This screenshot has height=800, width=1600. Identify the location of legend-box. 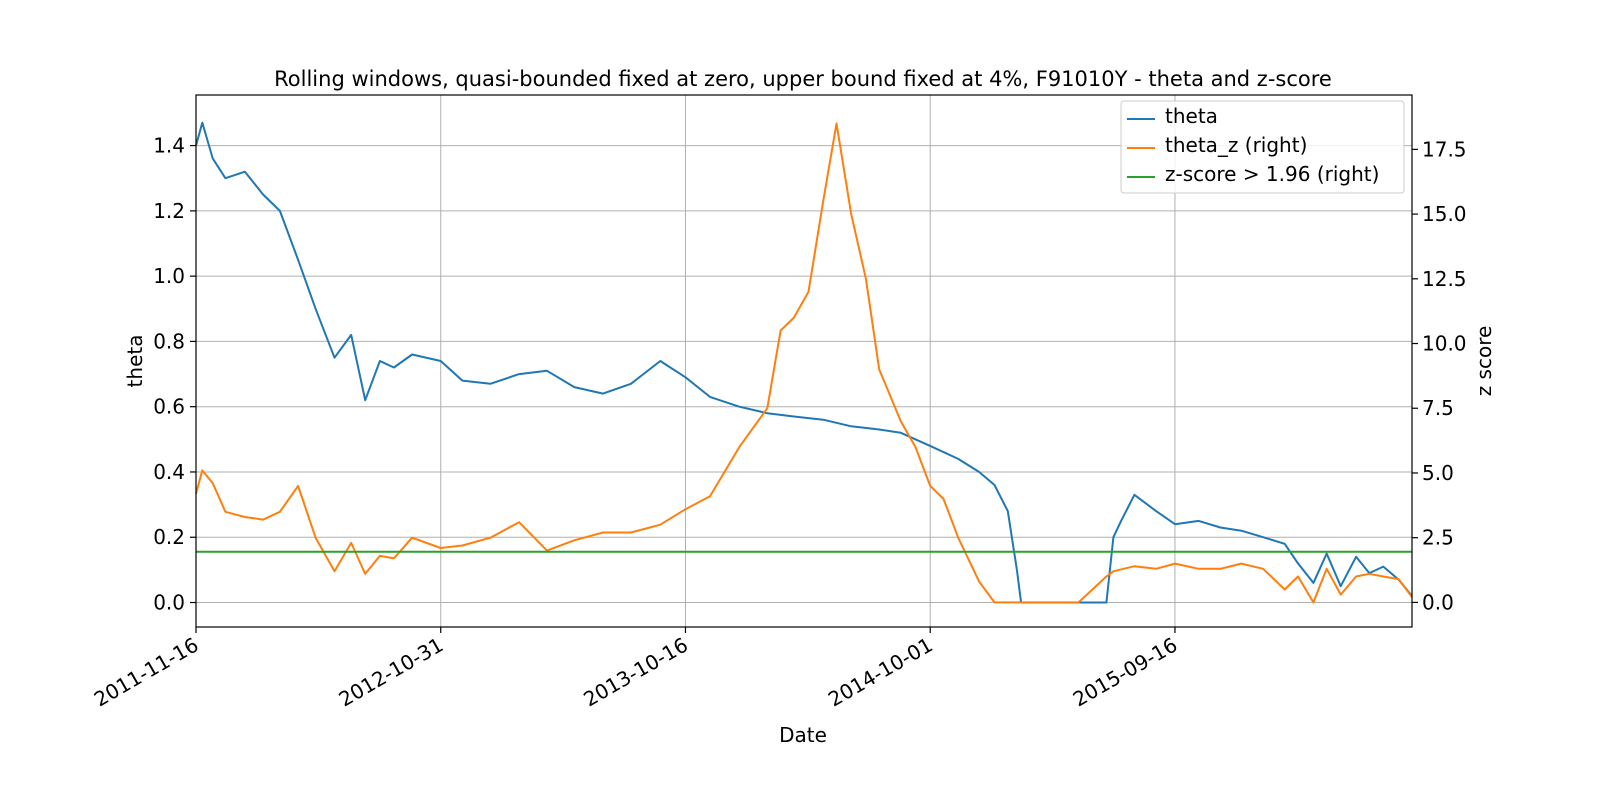
(1262, 147).